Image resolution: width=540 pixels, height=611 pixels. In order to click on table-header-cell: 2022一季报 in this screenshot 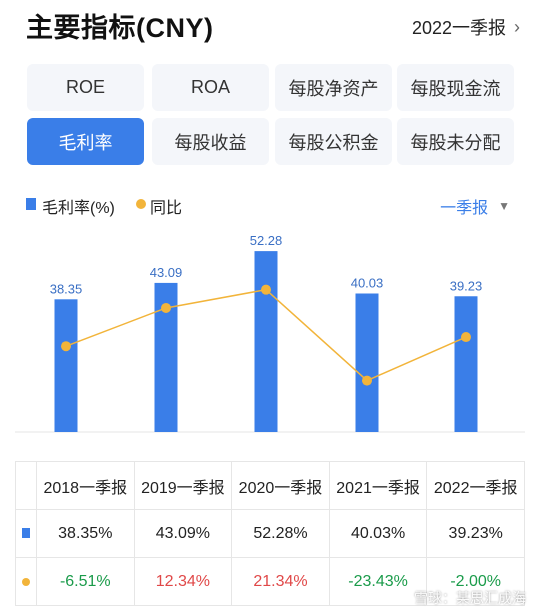, I will do `click(475, 485)`.